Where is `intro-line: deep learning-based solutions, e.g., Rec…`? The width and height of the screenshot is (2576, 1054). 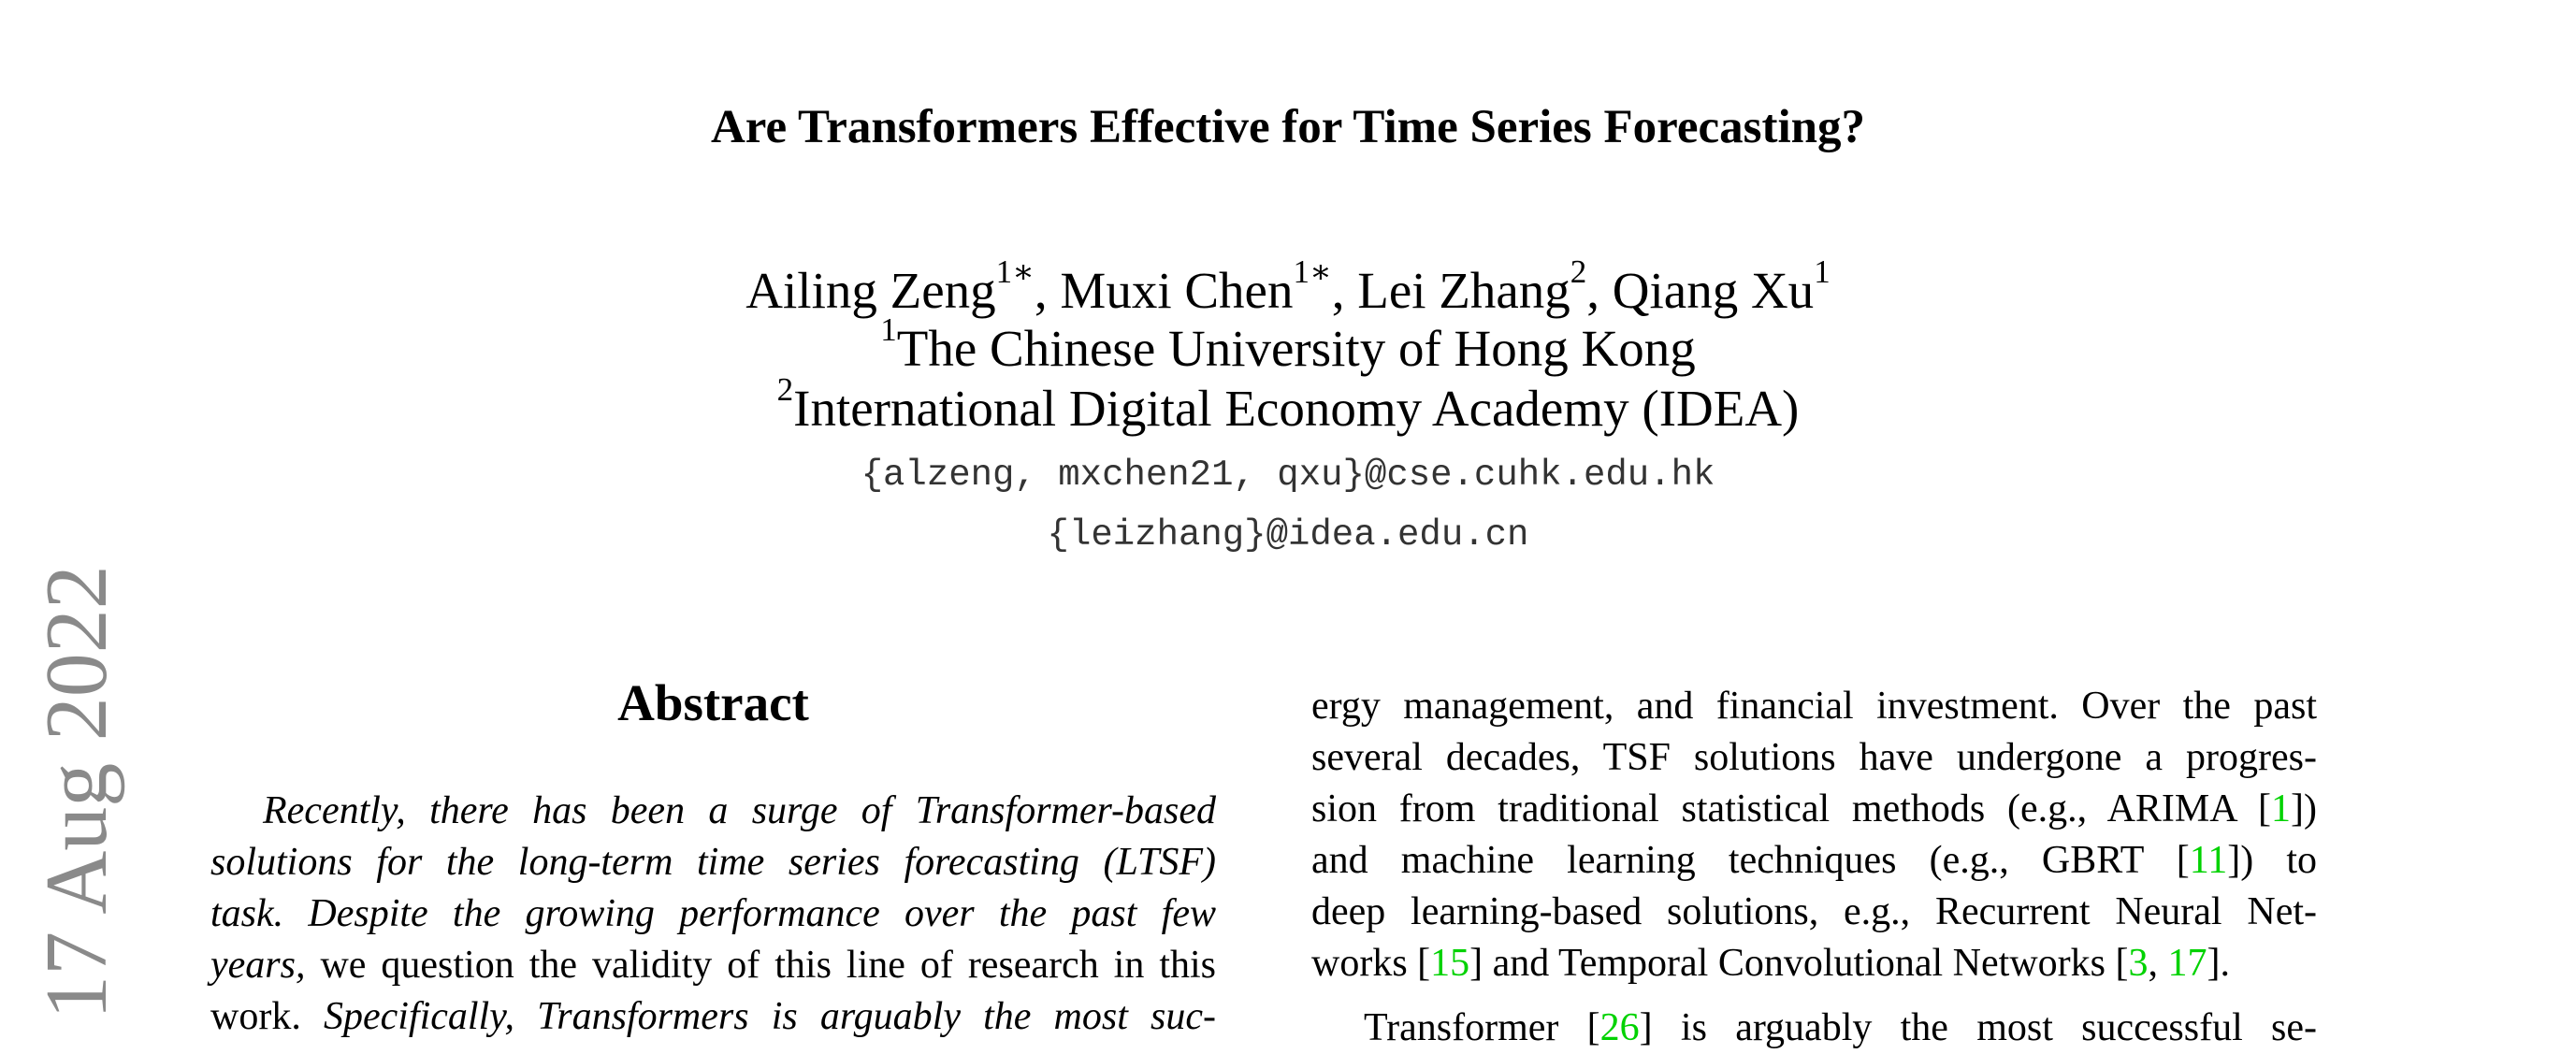
intro-line: deep learning-based solutions, e.g., Rec… is located at coordinates (1814, 912).